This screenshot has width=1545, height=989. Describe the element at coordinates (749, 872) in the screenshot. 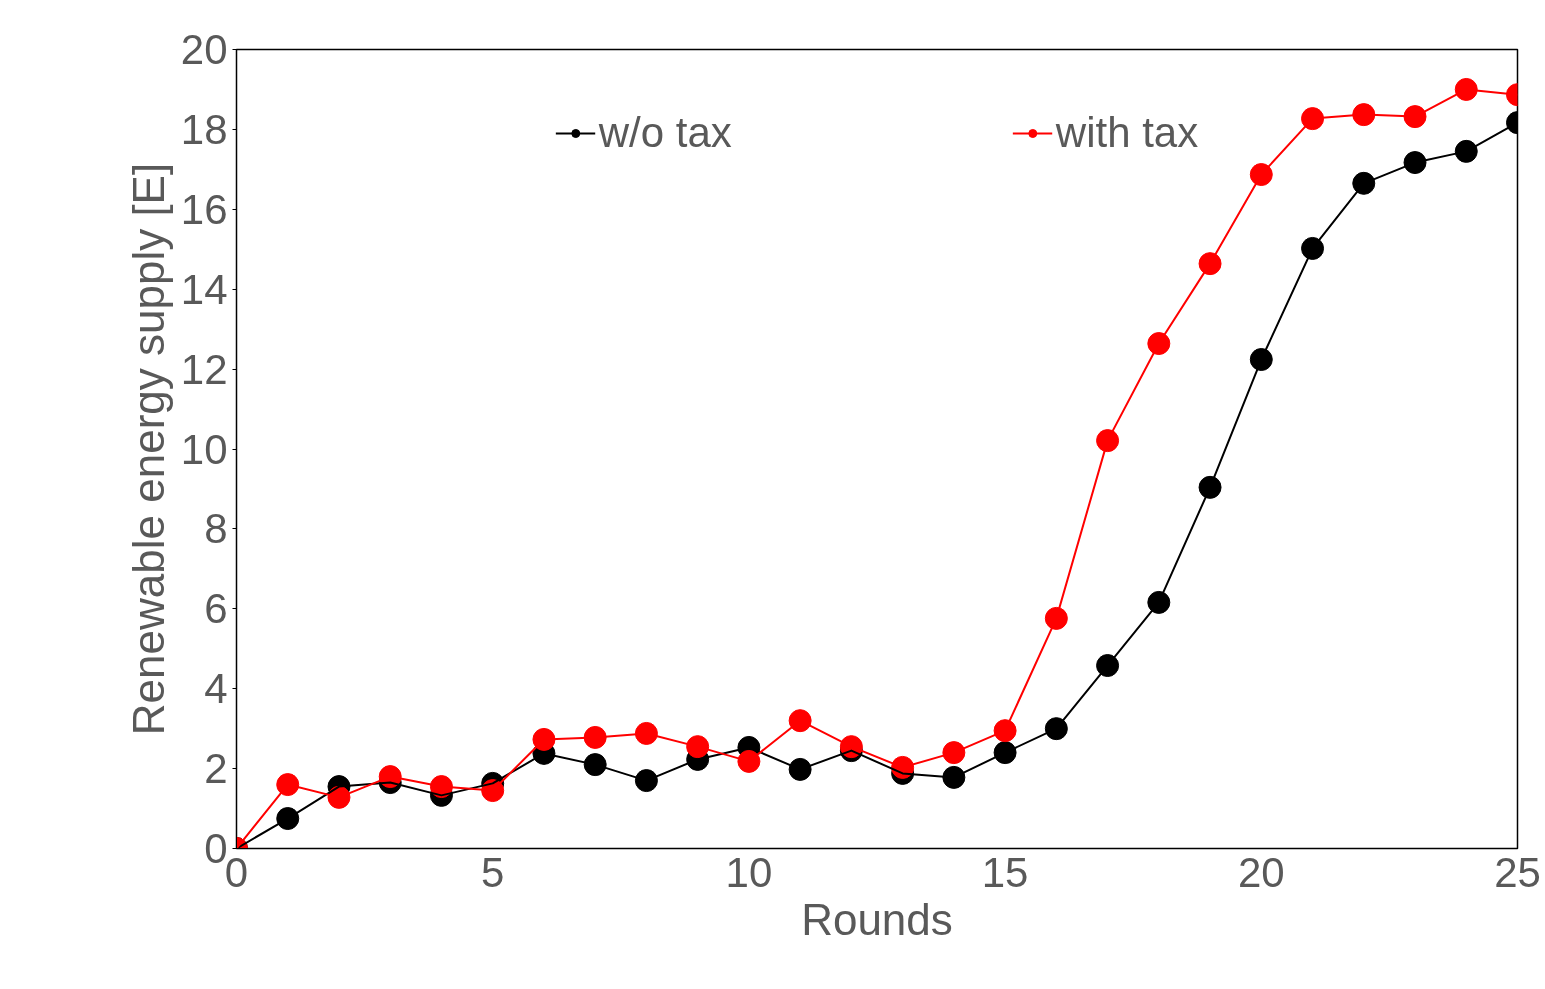

I see `x-tick-label: 10` at that location.